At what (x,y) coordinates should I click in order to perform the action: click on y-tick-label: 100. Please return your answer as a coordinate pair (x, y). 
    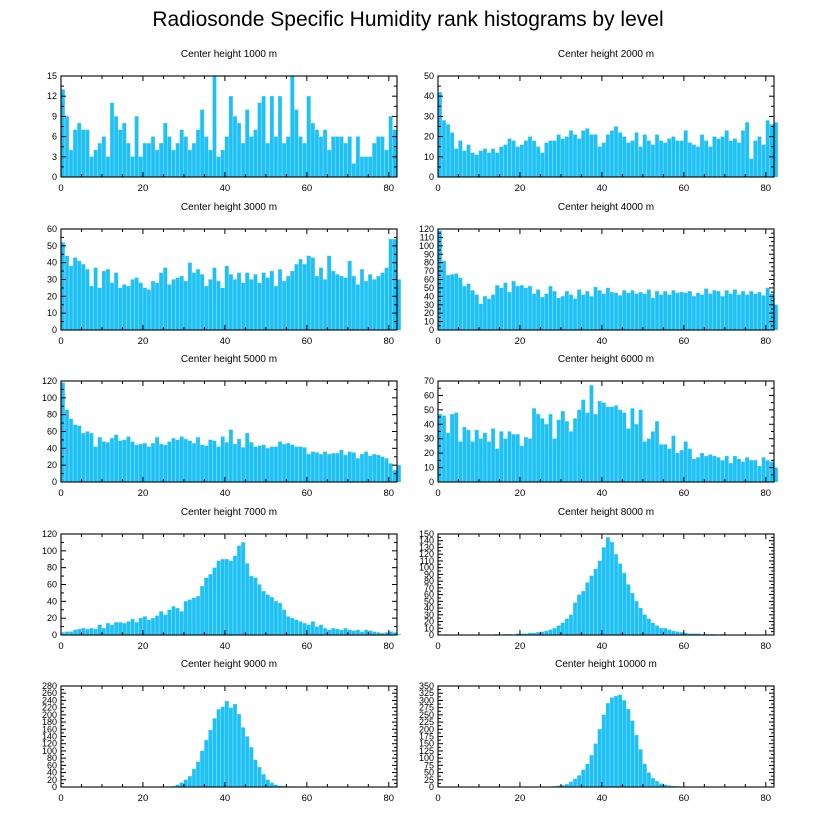
    Looking at the image, I should click on (426, 758).